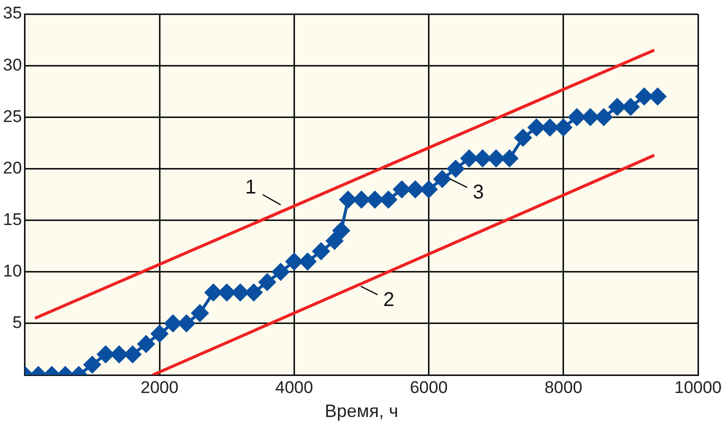 The image size is (728, 423). Describe the element at coordinates (12, 271) in the screenshot. I see `y-tick-label: 10` at that location.